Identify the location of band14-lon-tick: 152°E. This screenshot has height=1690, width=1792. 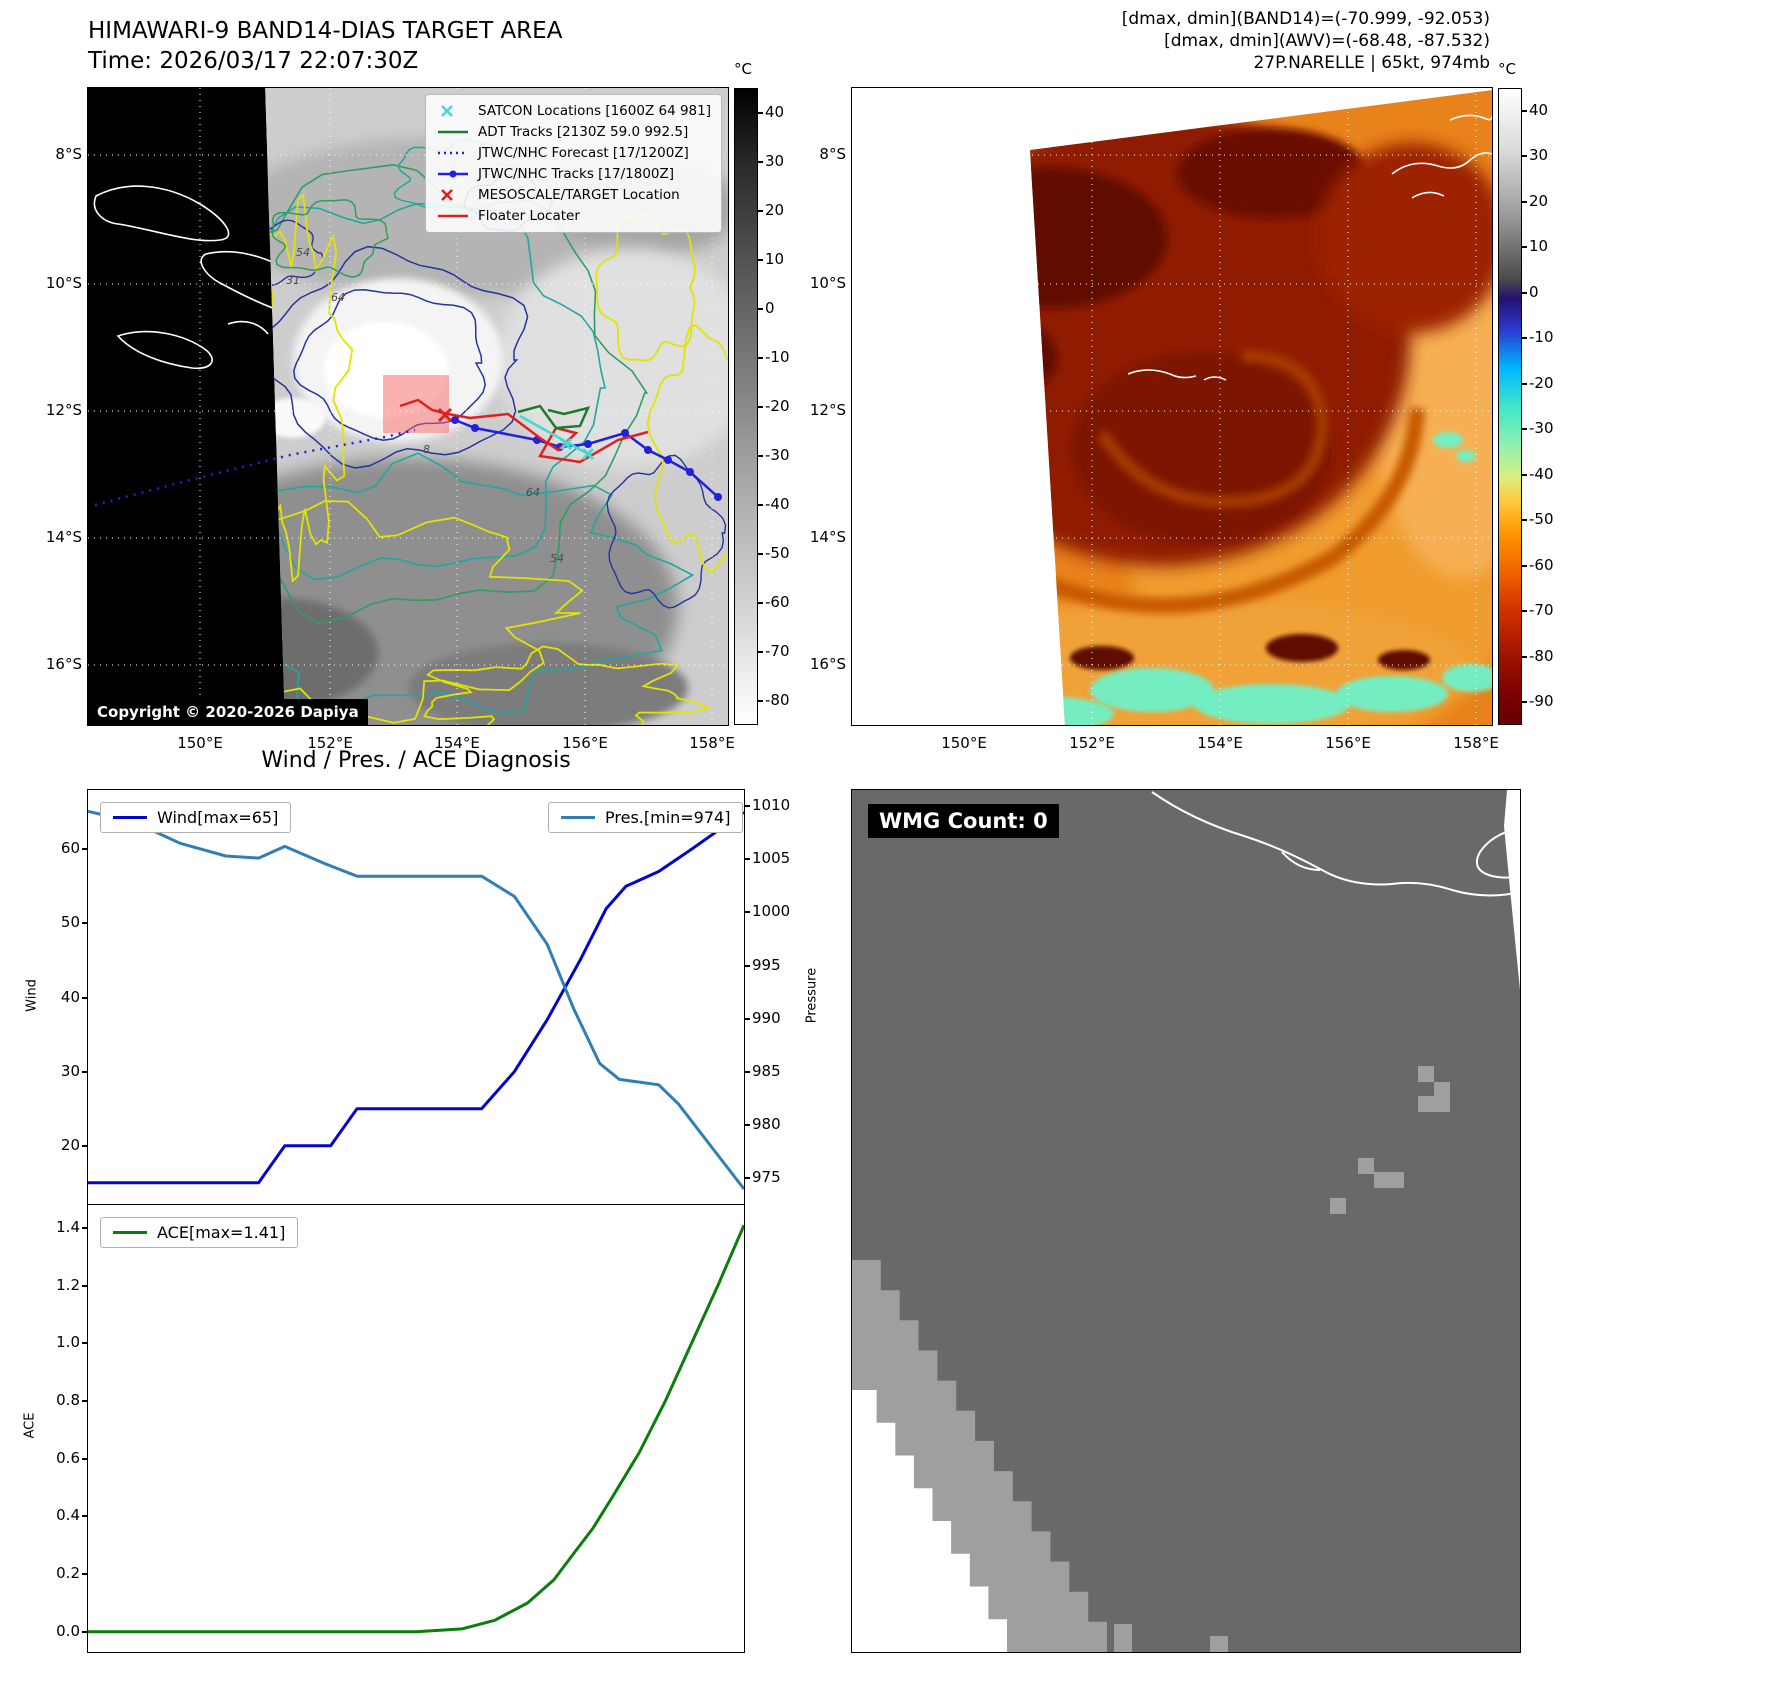
(330, 743).